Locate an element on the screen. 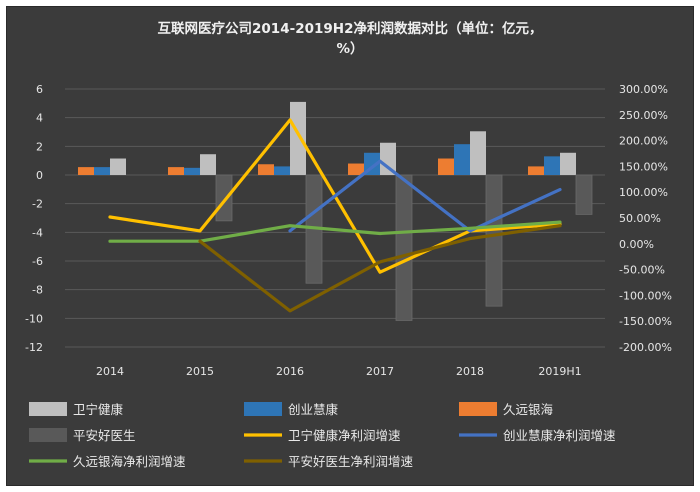  y-right-tick-label: 150.00% is located at coordinates (643, 166).